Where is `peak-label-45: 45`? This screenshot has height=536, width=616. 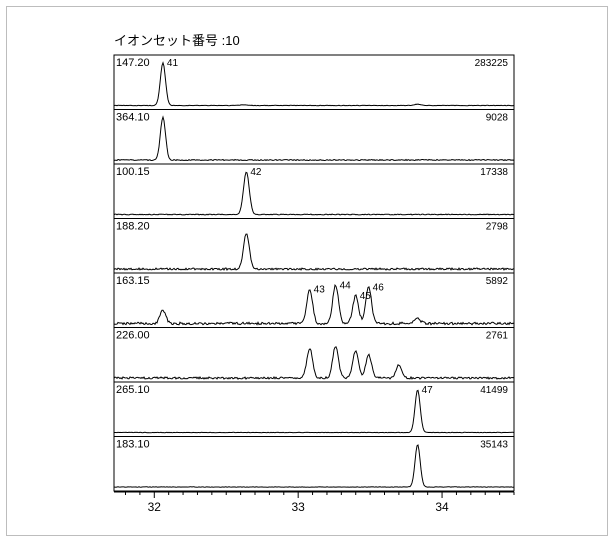 peak-label-45: 45 is located at coordinates (366, 296).